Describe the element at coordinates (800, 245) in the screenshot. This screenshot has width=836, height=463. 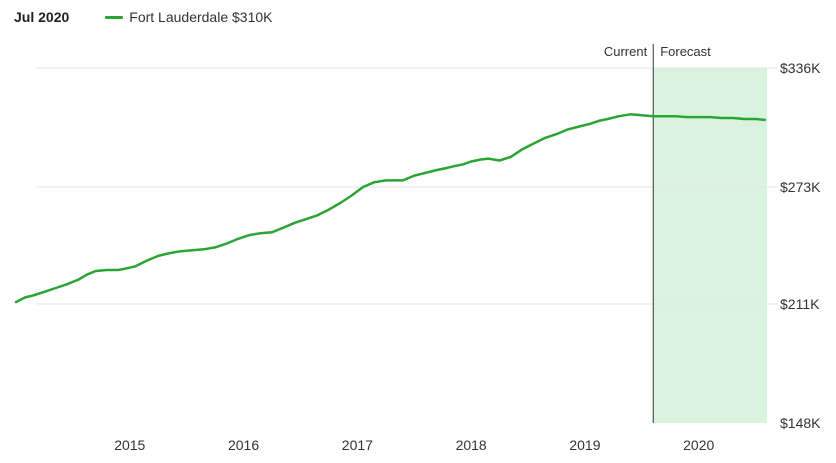
I see `y-axis-tick-labels: $148K $211K $273K $336K` at that location.